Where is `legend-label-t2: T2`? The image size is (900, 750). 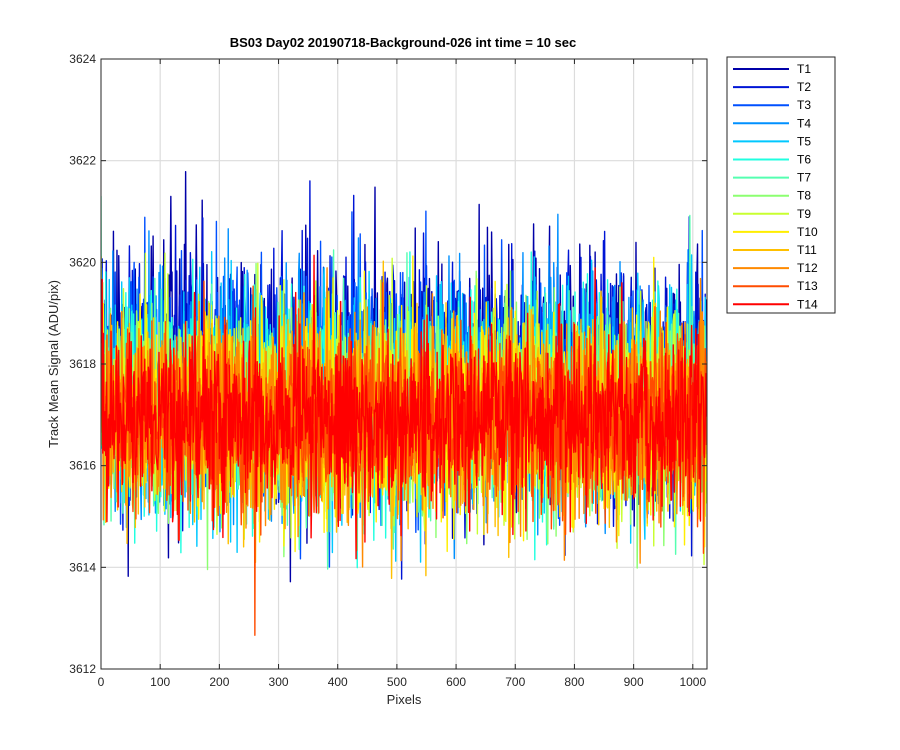
legend-label-t2: T2 is located at coordinates (804, 87).